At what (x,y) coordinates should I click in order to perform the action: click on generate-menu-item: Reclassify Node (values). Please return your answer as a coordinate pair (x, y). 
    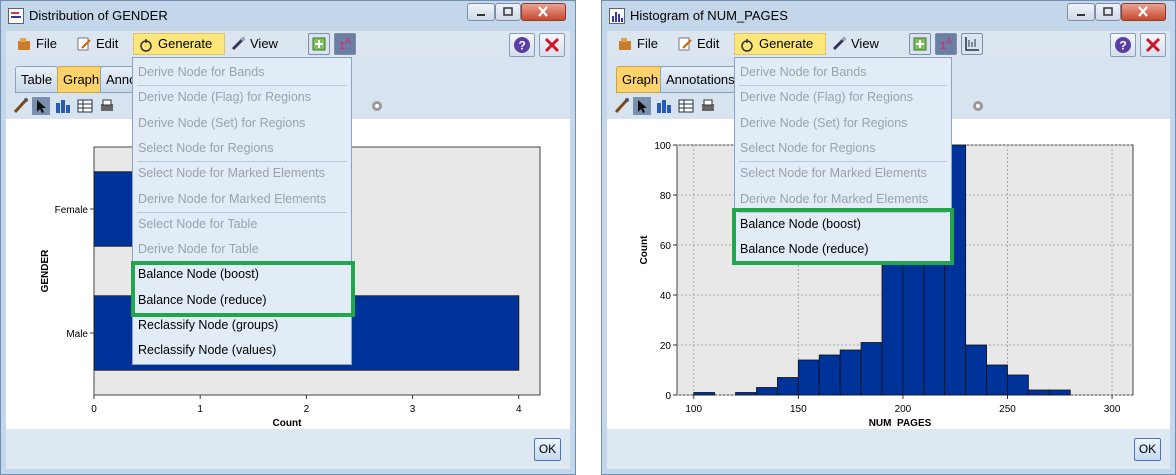
    Looking at the image, I should click on (207, 350).